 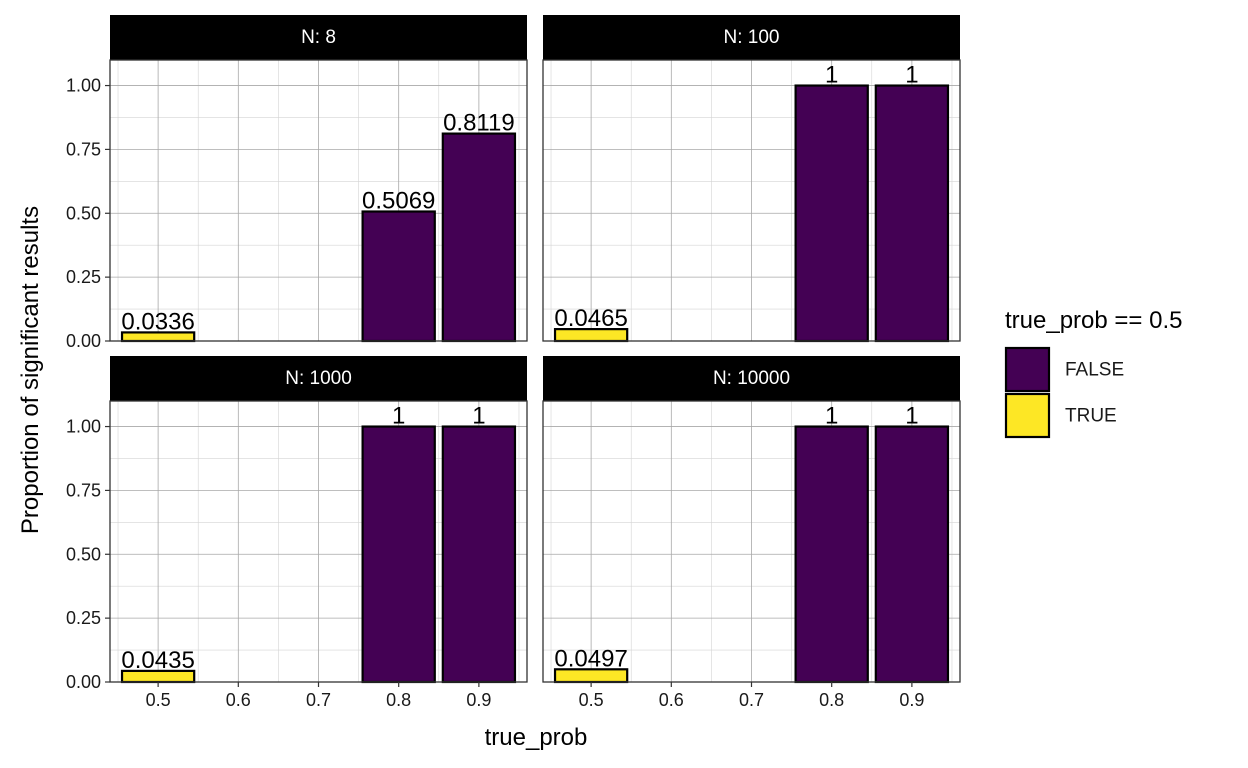 I want to click on facet-panel: N: 8 0.0336 0.5069 0.8119, so click(x=318, y=179).